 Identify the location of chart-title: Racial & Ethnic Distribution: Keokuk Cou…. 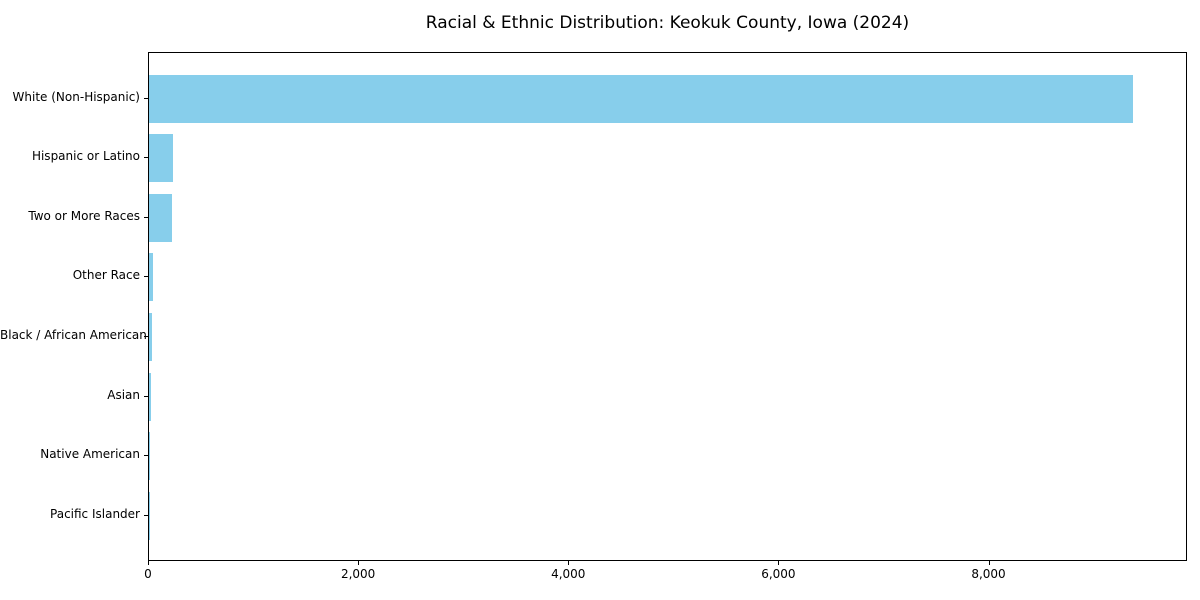
(667, 23).